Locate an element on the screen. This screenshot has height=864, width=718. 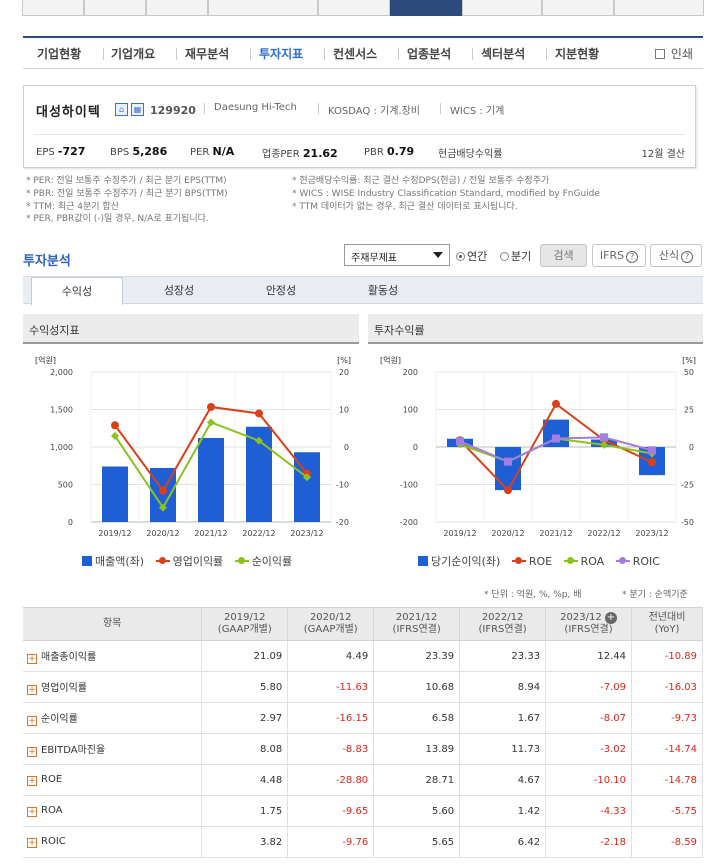
right-tick-label: 0 is located at coordinates (346, 447).